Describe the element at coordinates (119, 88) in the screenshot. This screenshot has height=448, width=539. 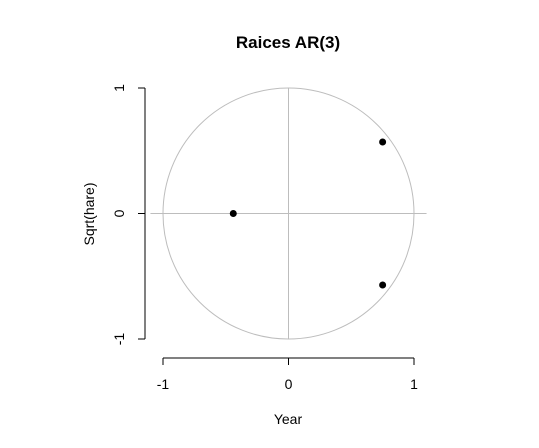
I see `y-tick-label: 1` at that location.